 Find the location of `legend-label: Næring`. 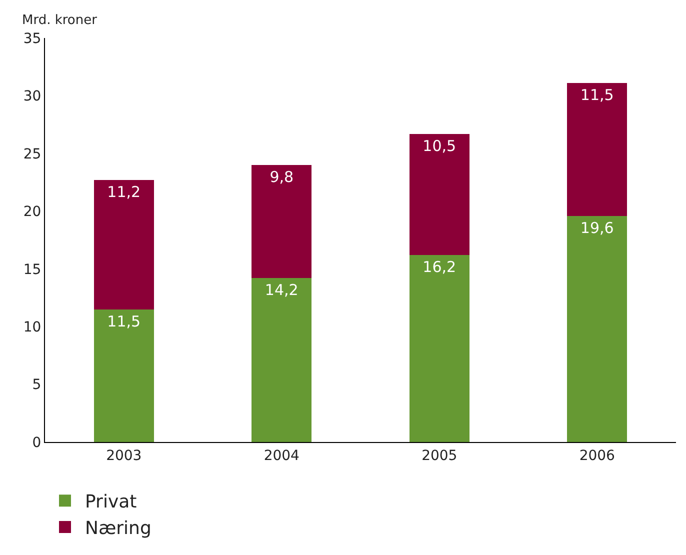

legend-label: Næring is located at coordinates (118, 529).